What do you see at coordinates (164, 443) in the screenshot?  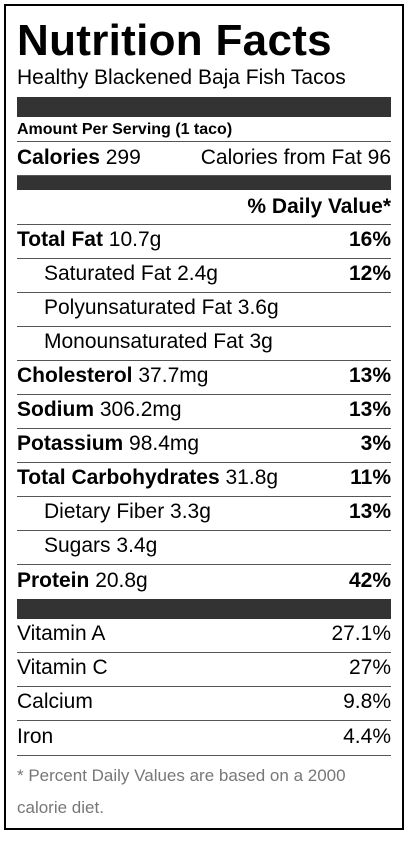 I see `nutrient-amount: 98.4mg` at bounding box center [164, 443].